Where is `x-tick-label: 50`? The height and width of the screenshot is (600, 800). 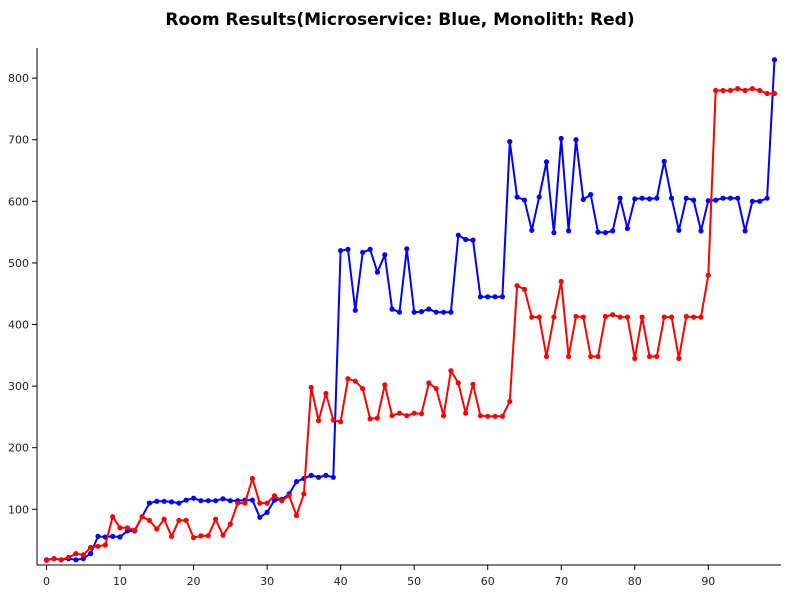
x-tick-label: 50 is located at coordinates (414, 581).